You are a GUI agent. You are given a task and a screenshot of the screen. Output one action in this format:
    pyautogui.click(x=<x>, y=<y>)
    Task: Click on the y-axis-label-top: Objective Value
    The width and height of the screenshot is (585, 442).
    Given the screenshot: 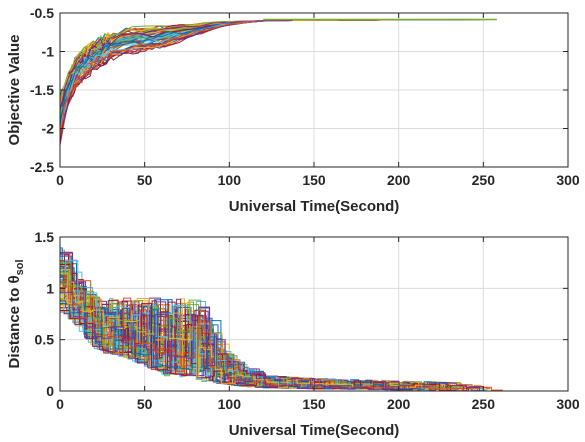 What is the action you would take?
    pyautogui.click(x=14, y=90)
    